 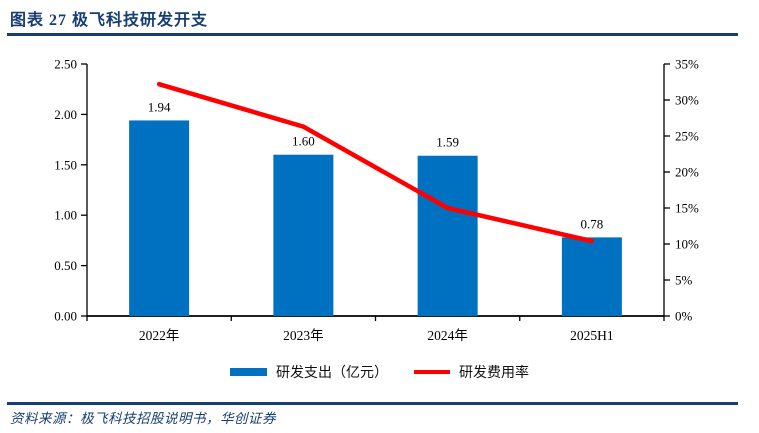 I want to click on chart-legend: 研发支出（亿元） 研发费用率, so click(x=379, y=372).